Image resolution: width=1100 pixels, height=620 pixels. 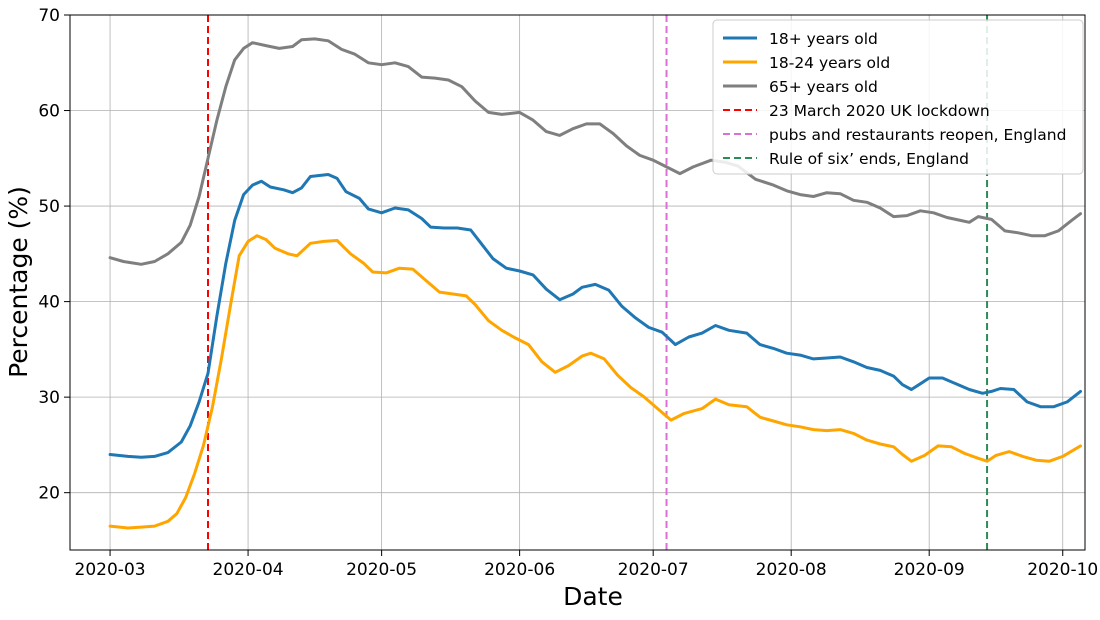 What do you see at coordinates (519, 570) in the screenshot?
I see `x-tick-label: 2020-06` at bounding box center [519, 570].